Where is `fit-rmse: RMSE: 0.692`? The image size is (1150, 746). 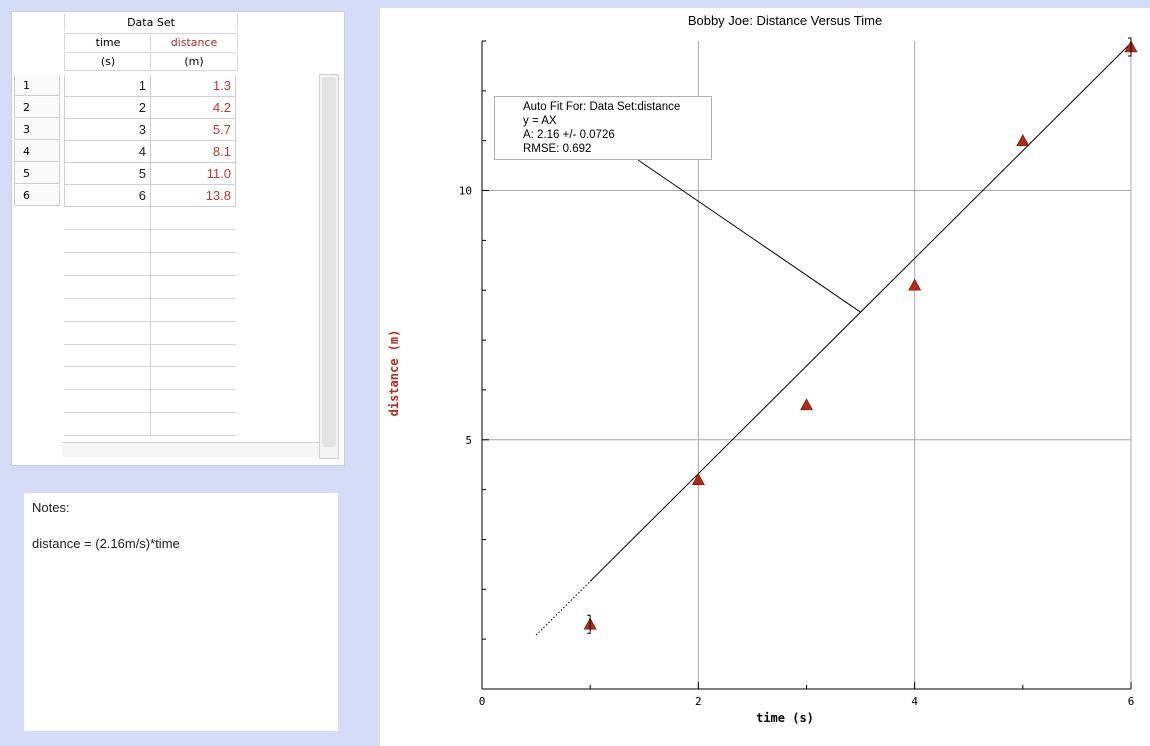 fit-rmse: RMSE: 0.692 is located at coordinates (557, 149).